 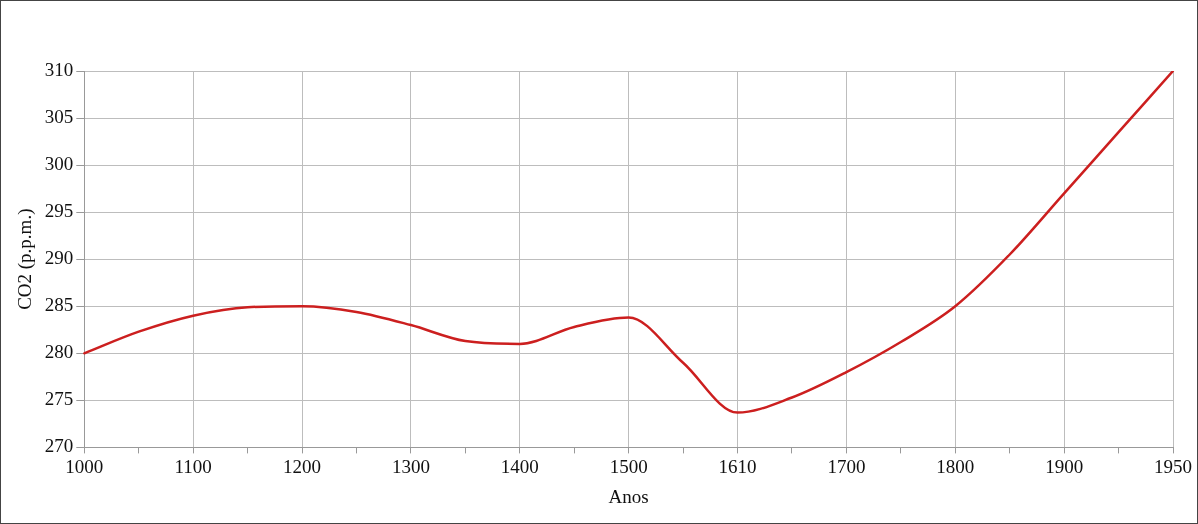 What do you see at coordinates (59, 399) in the screenshot?
I see `y-tick-label: 275` at bounding box center [59, 399].